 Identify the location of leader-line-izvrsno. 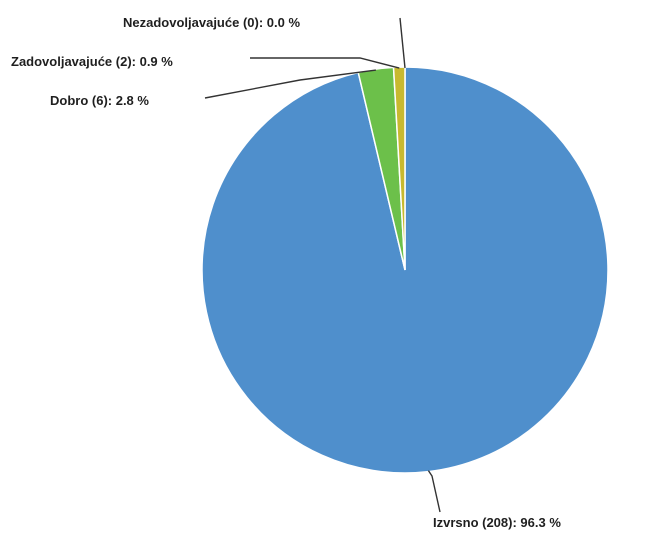
(434, 491).